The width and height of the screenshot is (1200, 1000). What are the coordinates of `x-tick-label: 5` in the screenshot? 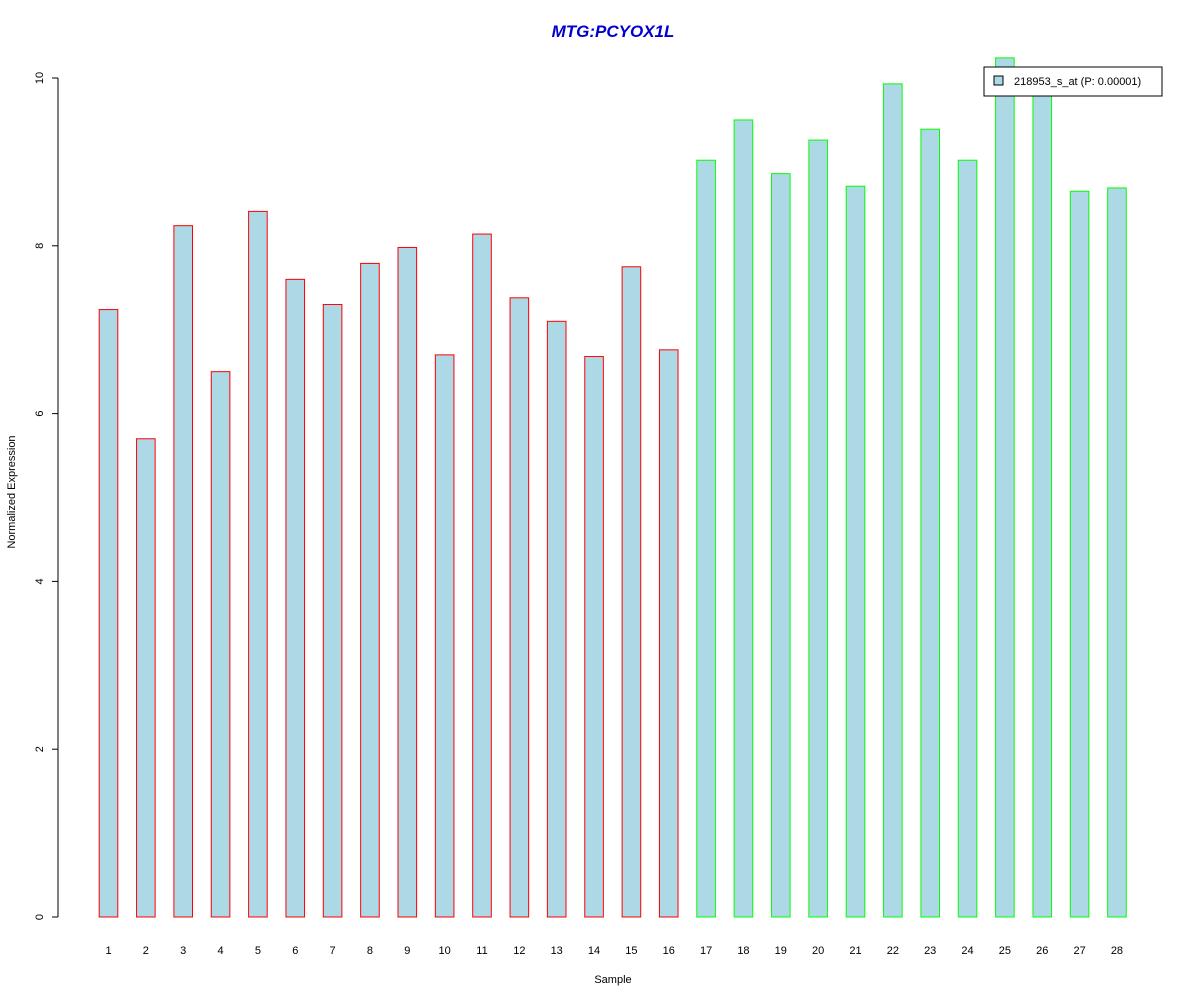 It's located at (258, 951).